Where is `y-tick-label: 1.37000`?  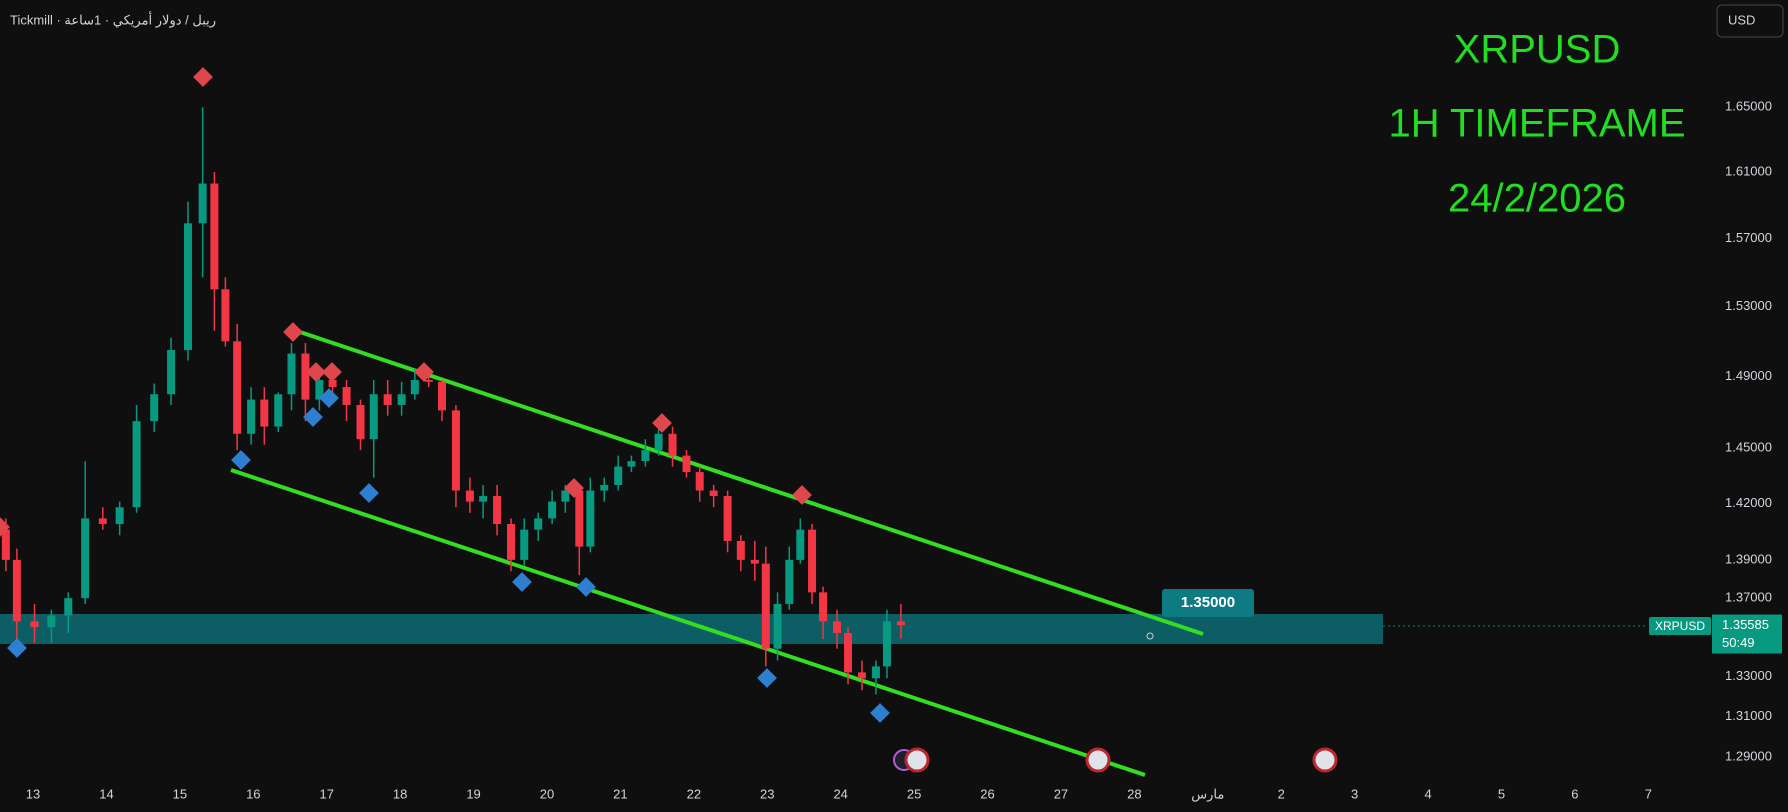 y-tick-label: 1.37000 is located at coordinates (1748, 597).